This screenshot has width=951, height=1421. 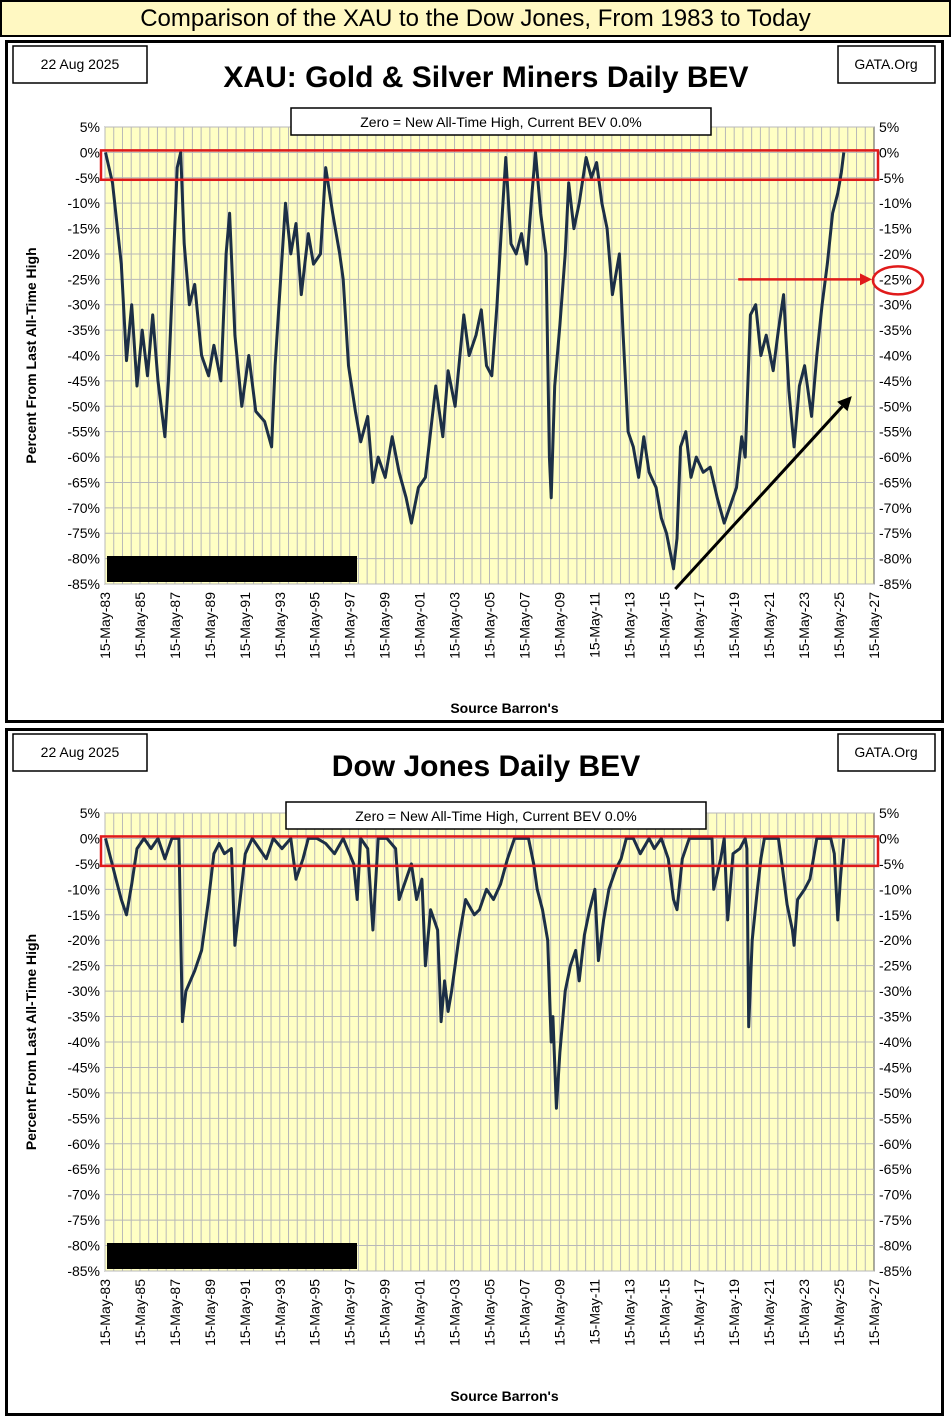 What do you see at coordinates (90, 838) in the screenshot?
I see `y-tick-label-left: 0%` at bounding box center [90, 838].